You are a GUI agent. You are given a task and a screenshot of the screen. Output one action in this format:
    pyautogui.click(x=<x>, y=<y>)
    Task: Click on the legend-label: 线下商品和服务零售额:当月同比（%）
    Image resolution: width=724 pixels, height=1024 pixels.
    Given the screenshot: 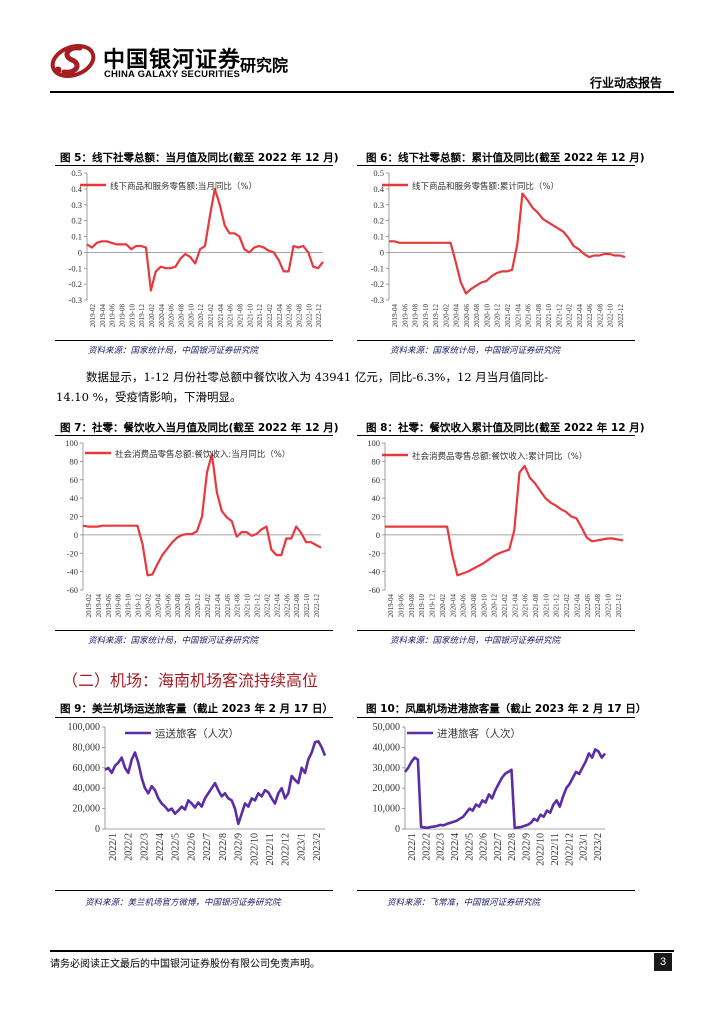 What is the action you would take?
    pyautogui.click(x=183, y=186)
    